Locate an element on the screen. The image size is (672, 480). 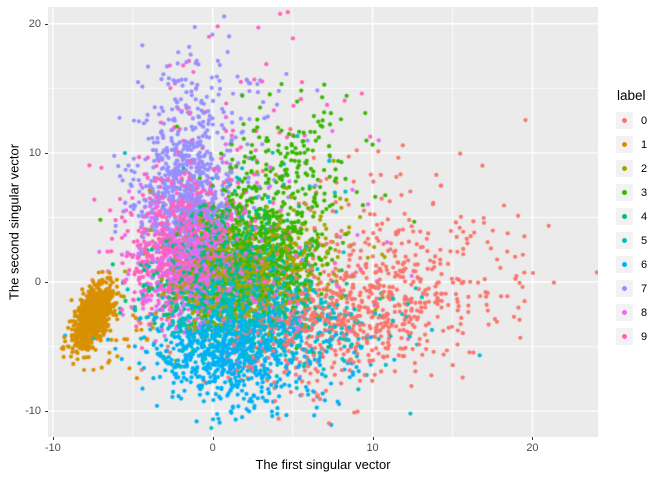
y-tick-label: 20 is located at coordinates (34, 23).